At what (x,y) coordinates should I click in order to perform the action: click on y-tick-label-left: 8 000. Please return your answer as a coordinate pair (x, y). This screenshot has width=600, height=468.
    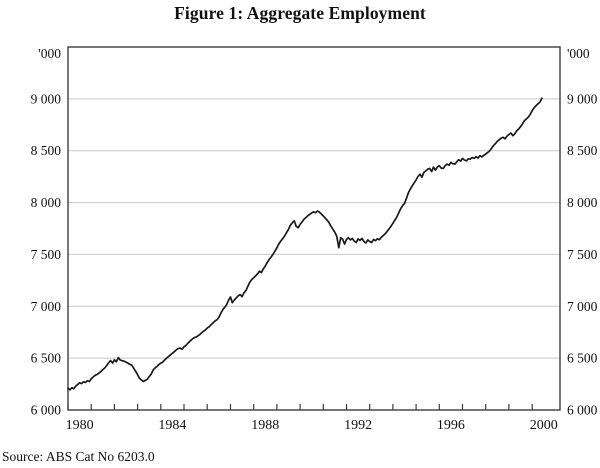
    Looking at the image, I should click on (46, 202).